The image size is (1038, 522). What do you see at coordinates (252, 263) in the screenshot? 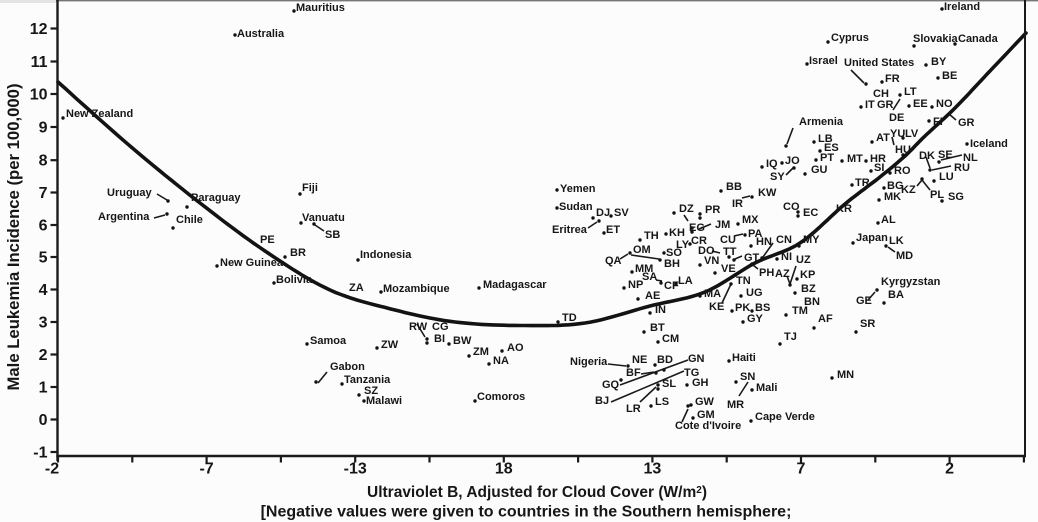
I see `svg-text: New Guinea` at bounding box center [252, 263].